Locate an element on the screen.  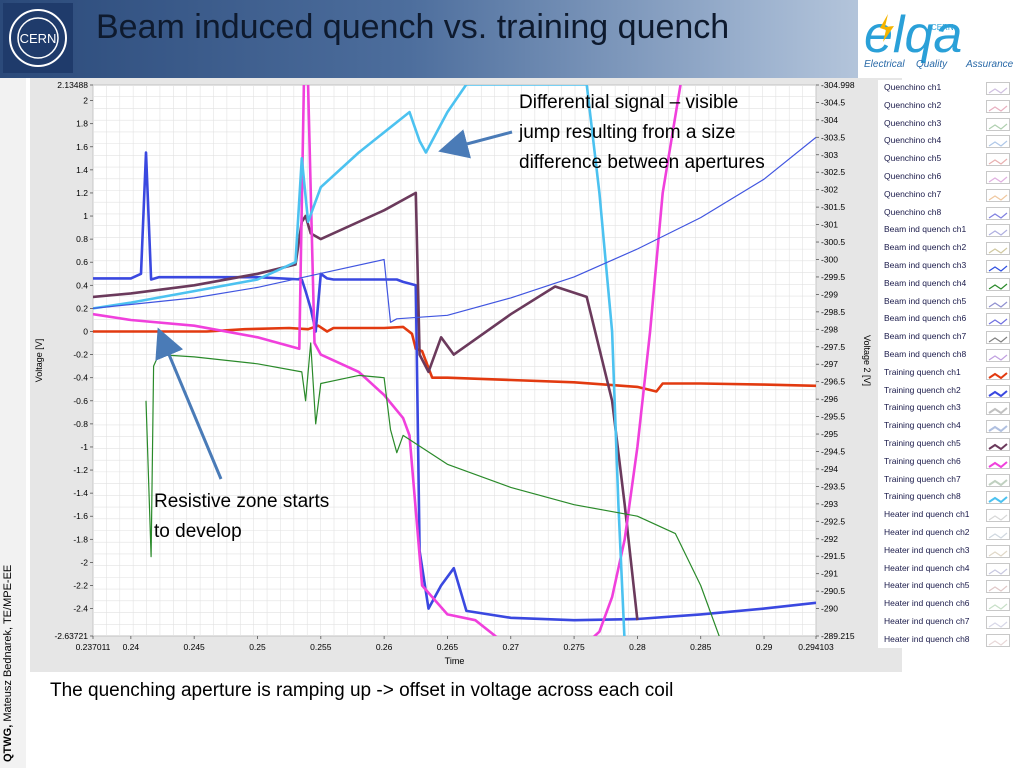
legend-item: Quenchino ch3 is located at coordinates (950, 125).